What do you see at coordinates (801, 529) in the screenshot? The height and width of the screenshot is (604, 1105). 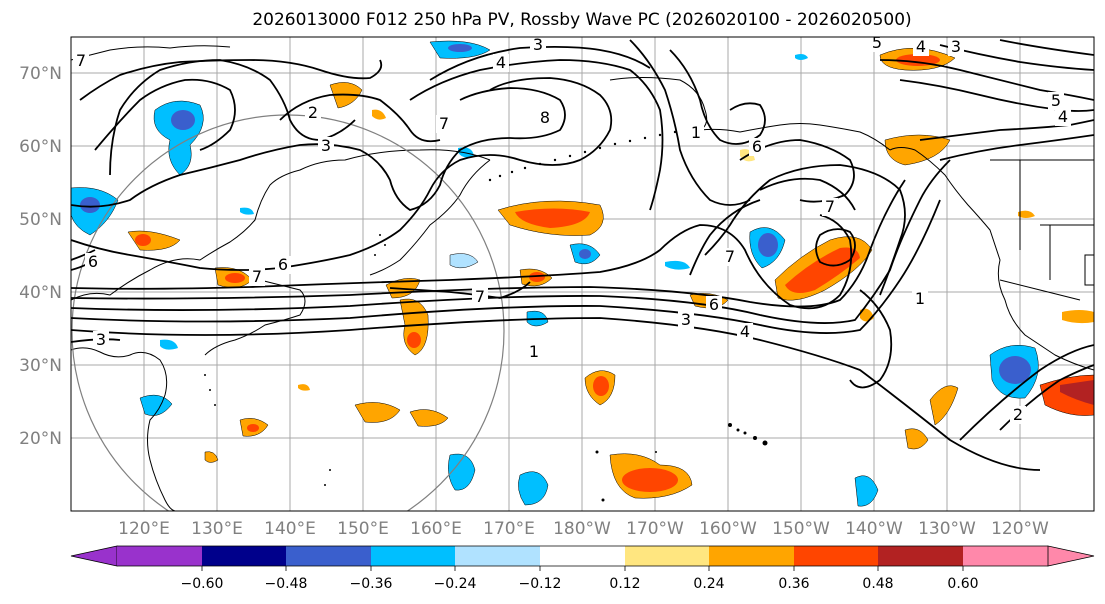 I see `lon-label: 150°W` at bounding box center [801, 529].